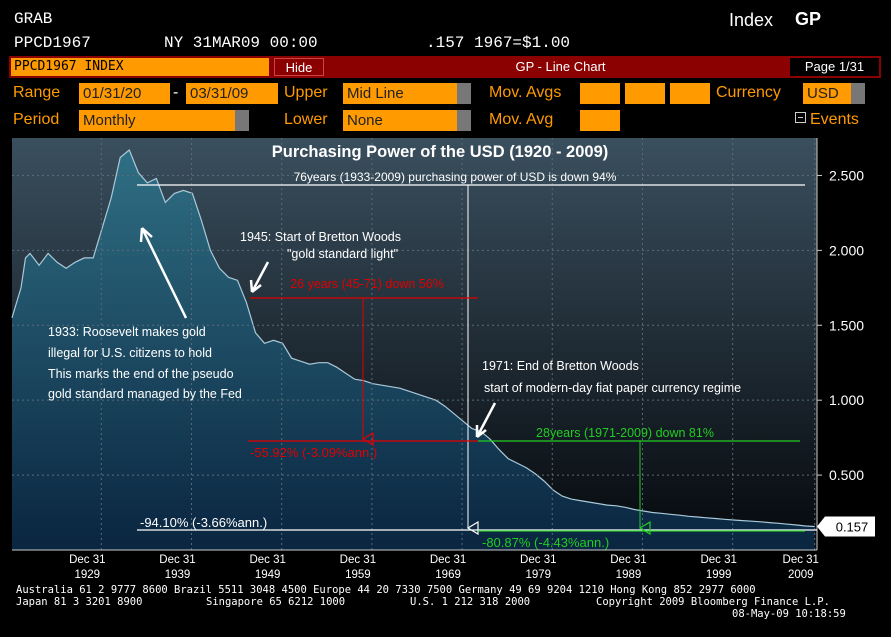 The image size is (891, 637). Describe the element at coordinates (367, 284) in the screenshot. I see `annotation-red-top: 26 years (45-71) down 56%` at that location.